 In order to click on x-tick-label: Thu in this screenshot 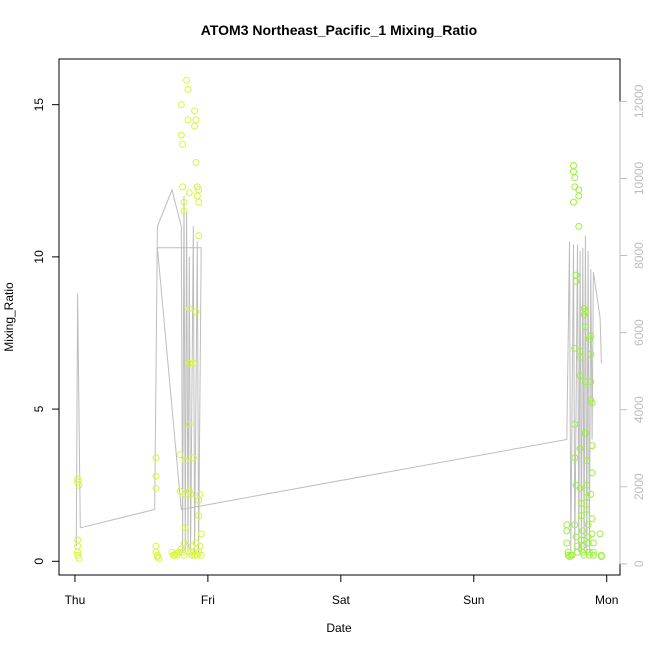, I will do `click(75, 600)`.